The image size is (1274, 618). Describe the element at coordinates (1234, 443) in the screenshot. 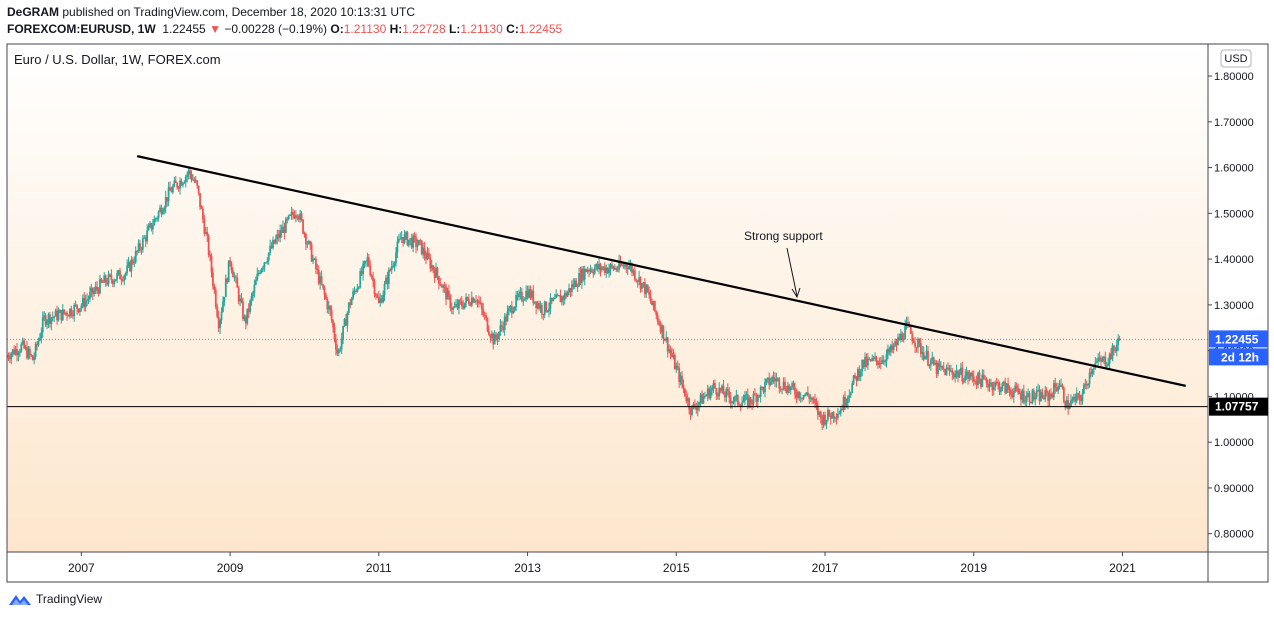

I see `y-tick-label: 1.00000` at that location.